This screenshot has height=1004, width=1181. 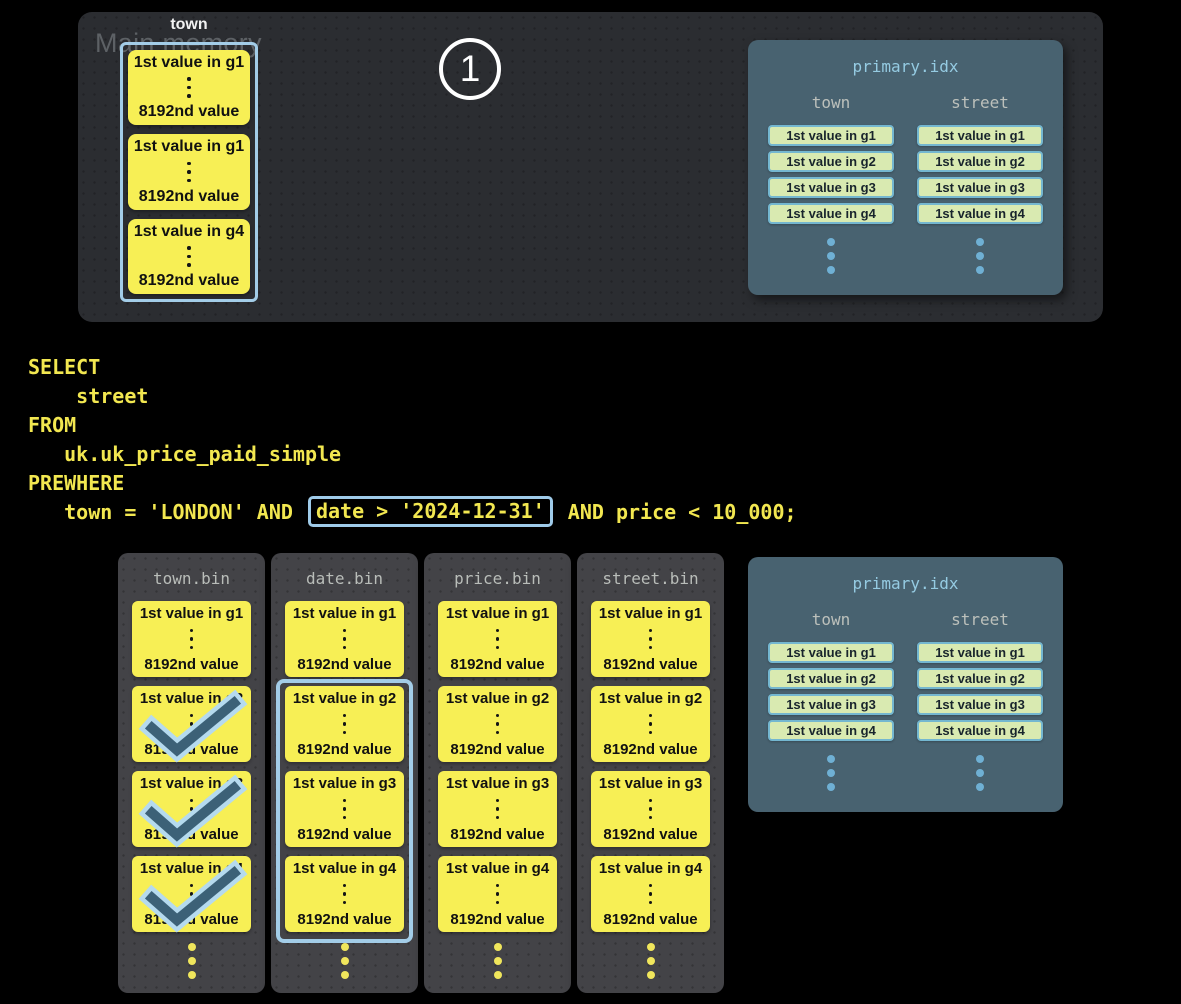 I want to click on sql-line: FROM, so click(x=52, y=424).